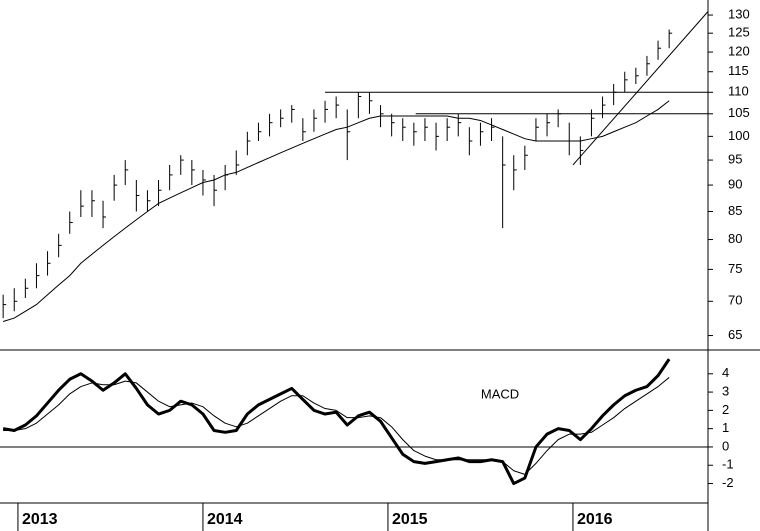 This screenshot has width=760, height=531. I want to click on macd-label: MACD, so click(500, 393).